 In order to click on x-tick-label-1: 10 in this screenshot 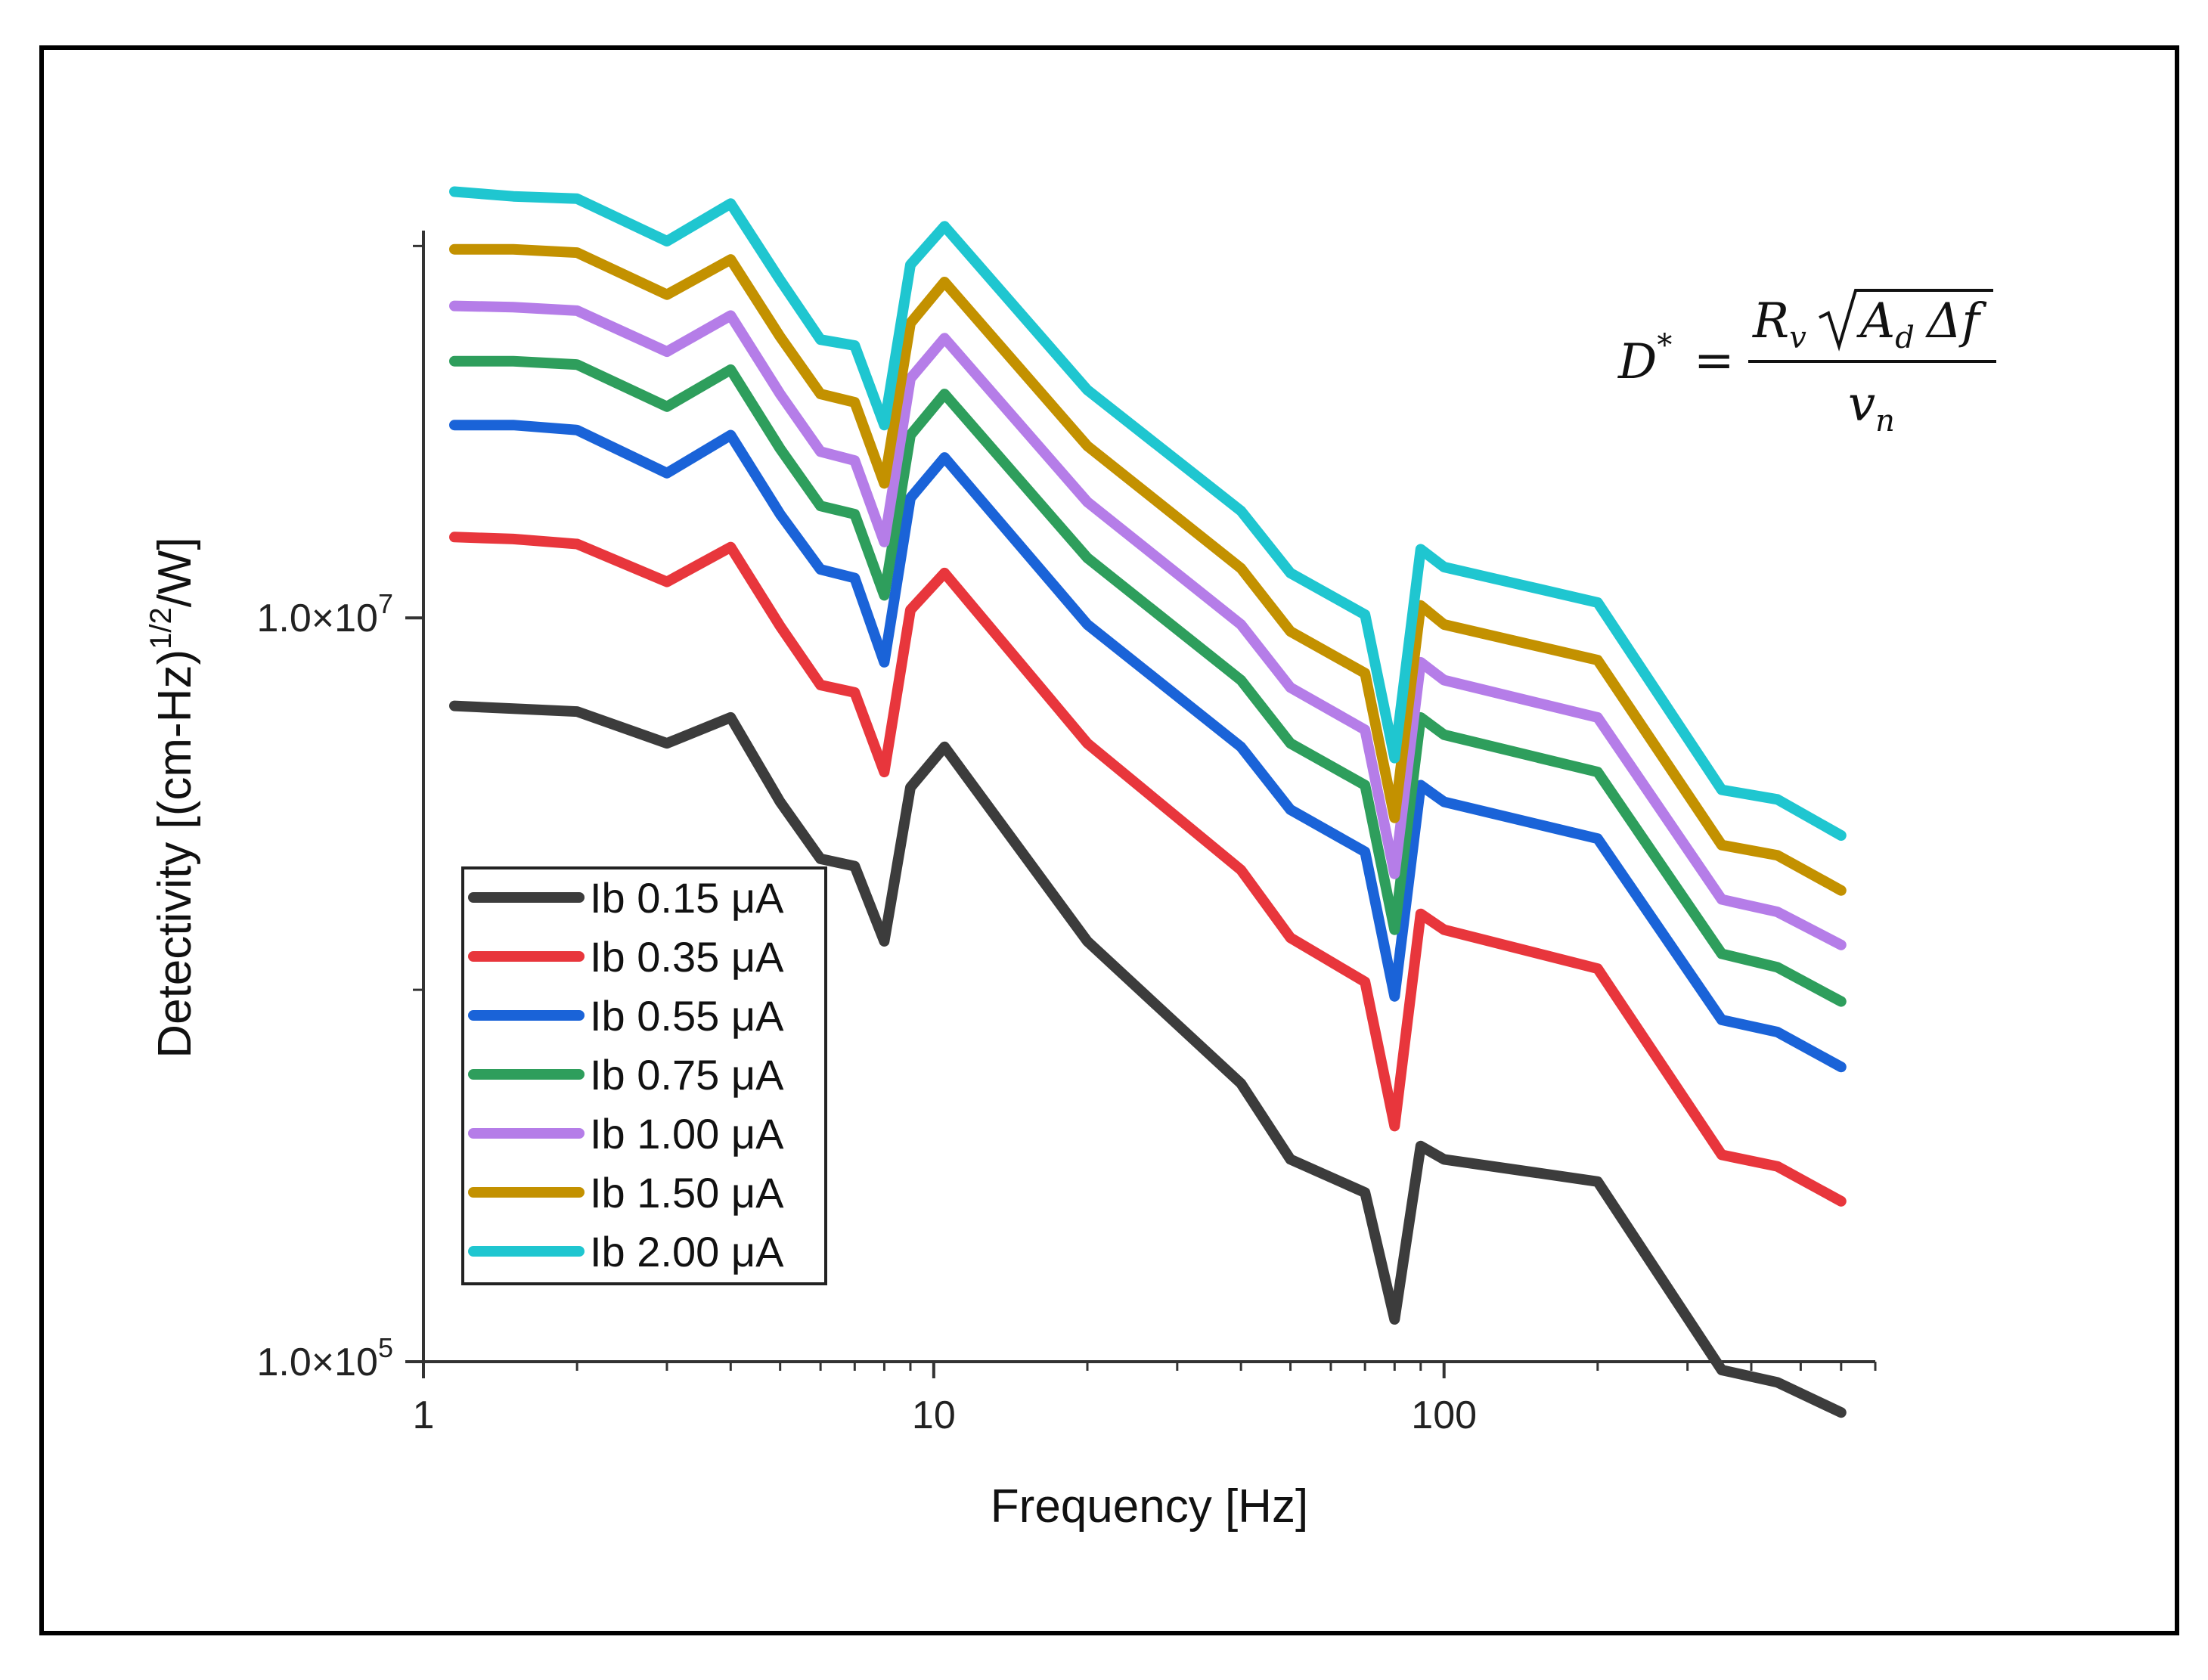, I will do `click(934, 1415)`.